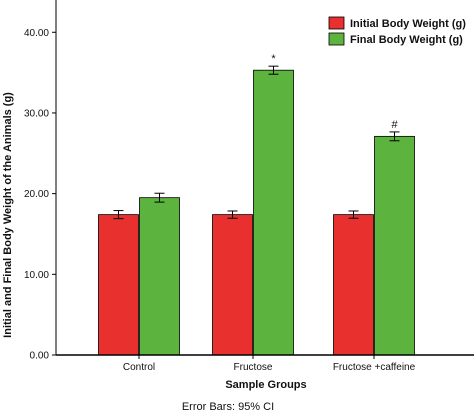 This screenshot has width=474, height=412. Describe the element at coordinates (36, 194) in the screenshot. I see `y-tick-label: 20.00` at that location.